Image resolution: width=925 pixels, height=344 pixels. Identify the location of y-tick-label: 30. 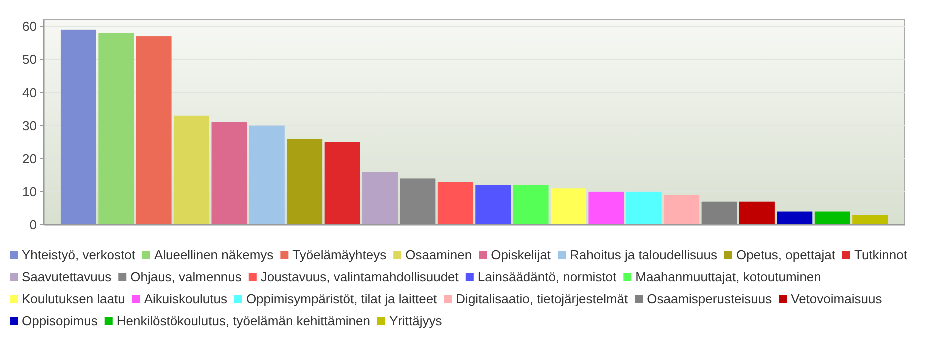
(29, 126).